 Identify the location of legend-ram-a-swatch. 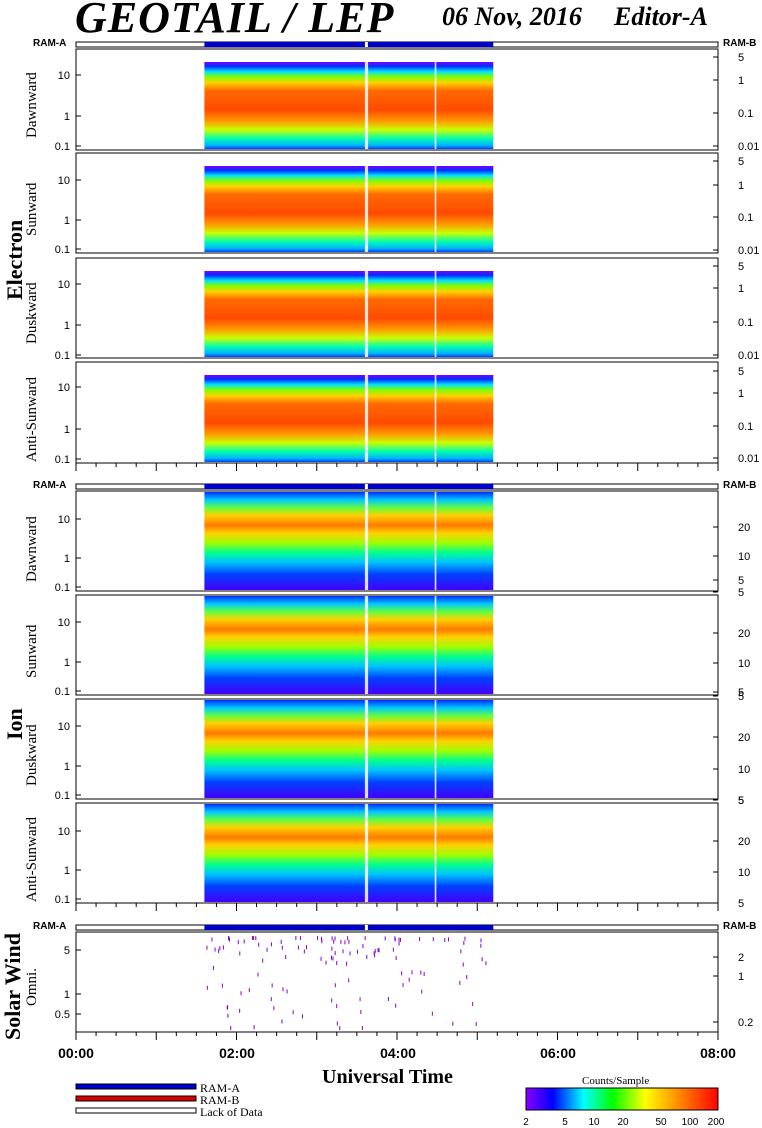
(136, 1086).